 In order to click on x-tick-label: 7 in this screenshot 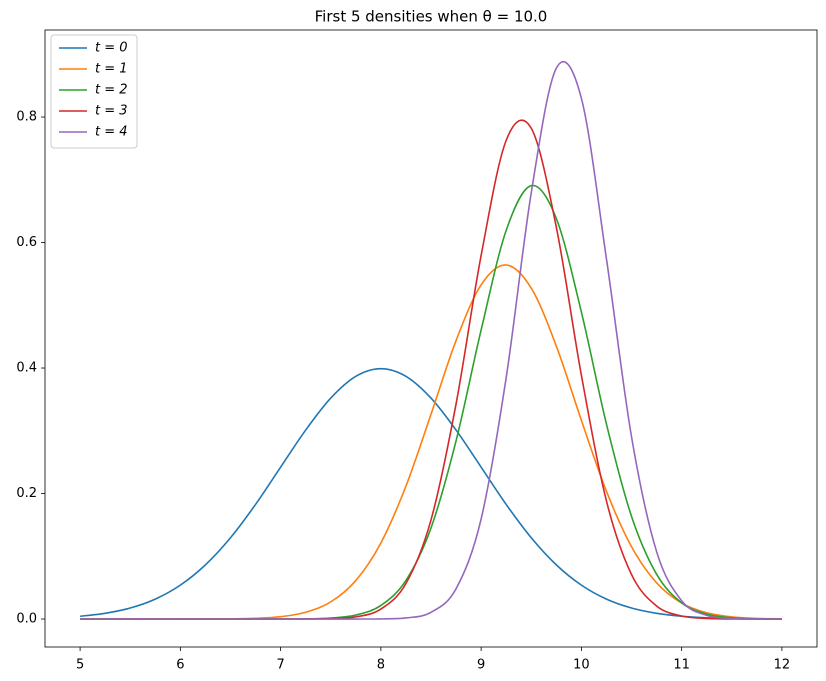, I will do `click(280, 665)`.